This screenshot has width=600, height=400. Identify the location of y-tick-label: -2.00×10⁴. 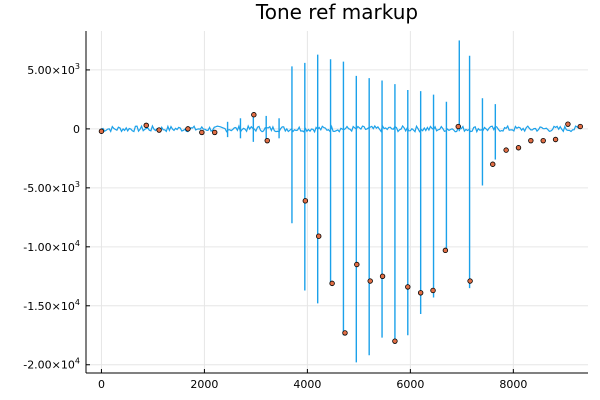
(51, 364).